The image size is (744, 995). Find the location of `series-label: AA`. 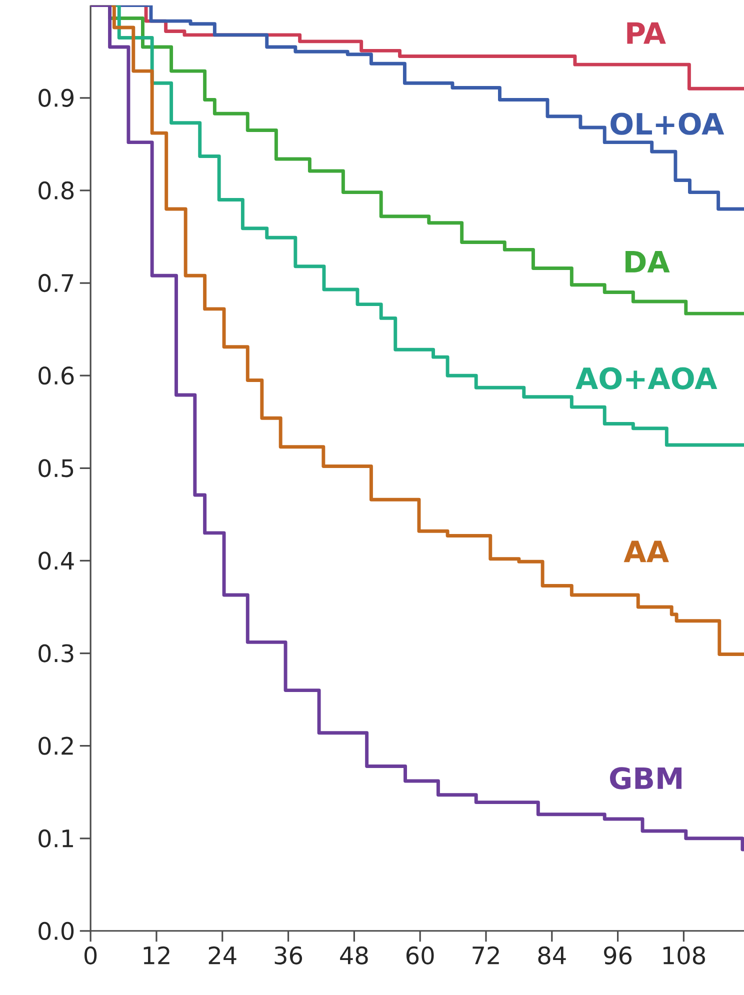

series-label: AA is located at coordinates (646, 551).